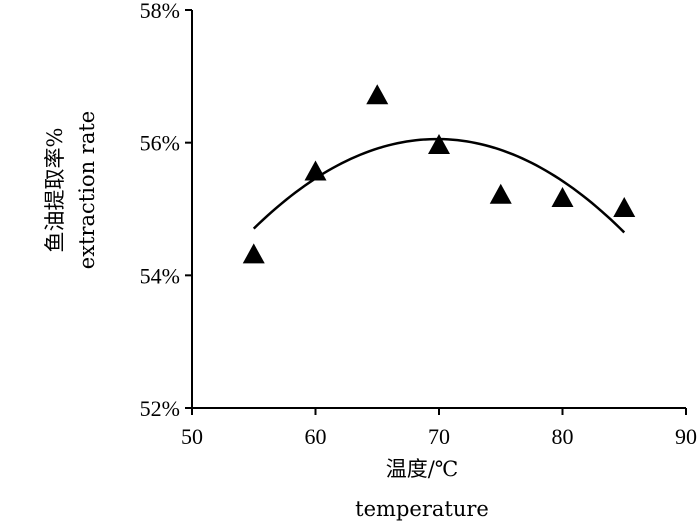 This screenshot has width=700, height=523. Describe the element at coordinates (422, 509) in the screenshot. I see `x-axis-title-en: temperature` at that location.